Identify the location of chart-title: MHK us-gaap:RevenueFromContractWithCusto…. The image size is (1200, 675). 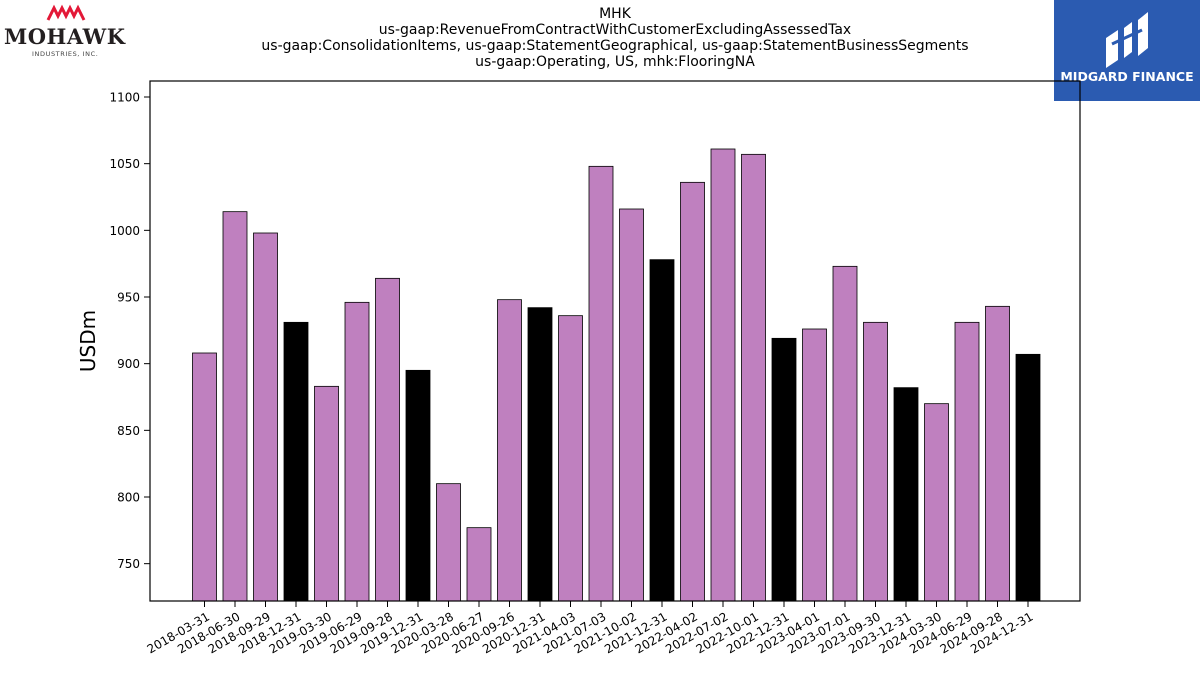
(615, 38).